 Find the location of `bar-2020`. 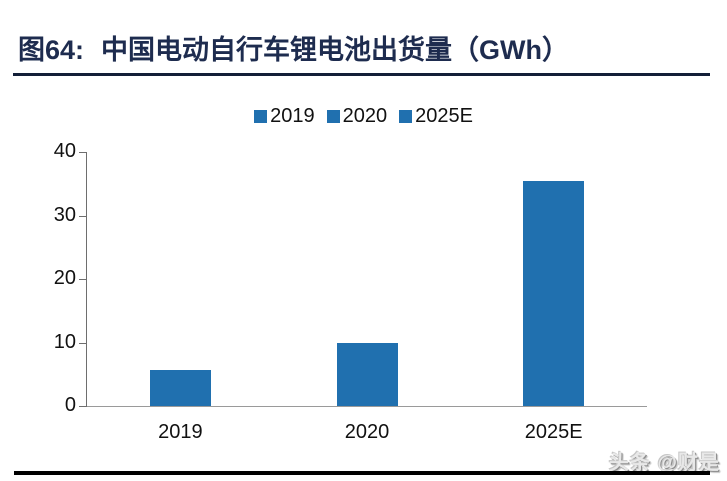

bar-2020 is located at coordinates (367, 374).